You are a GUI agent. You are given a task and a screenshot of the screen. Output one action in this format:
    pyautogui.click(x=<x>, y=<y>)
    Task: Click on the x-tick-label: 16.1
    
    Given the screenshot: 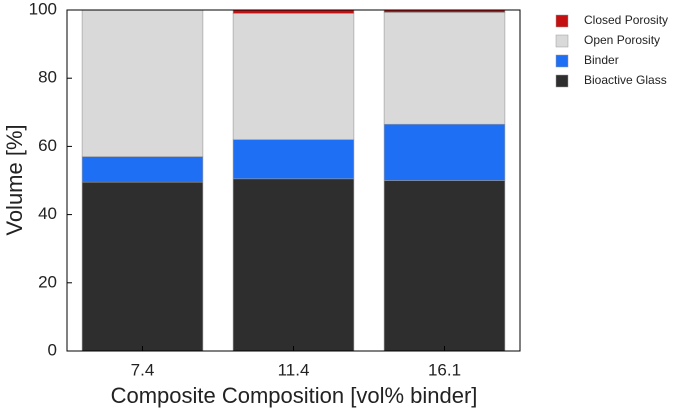 What is the action you would take?
    pyautogui.click(x=444, y=369)
    